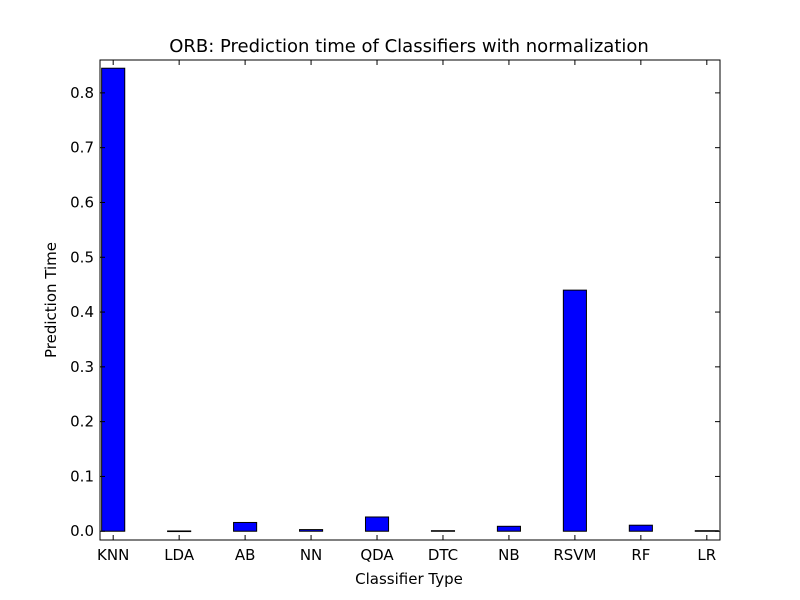 The image size is (800, 600). I want to click on x-tick-label-lda: LDA, so click(179, 555).